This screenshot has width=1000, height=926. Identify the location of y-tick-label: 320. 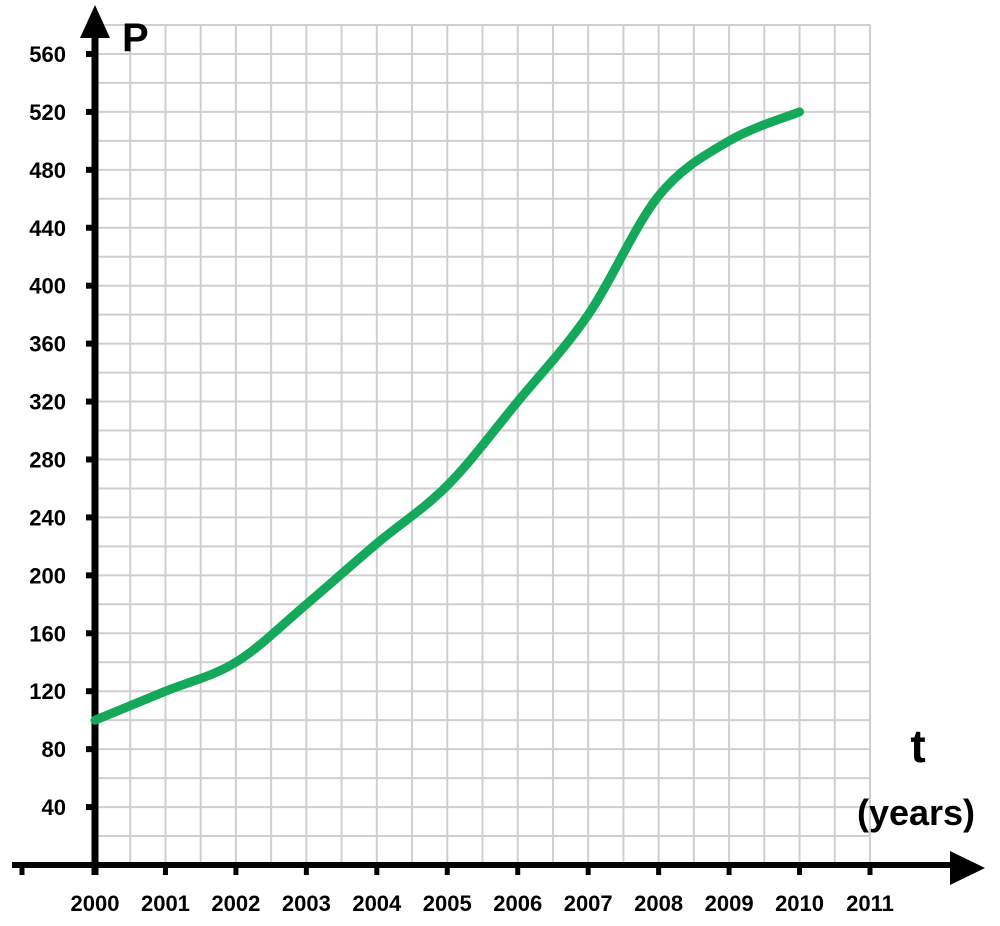
(47, 402).